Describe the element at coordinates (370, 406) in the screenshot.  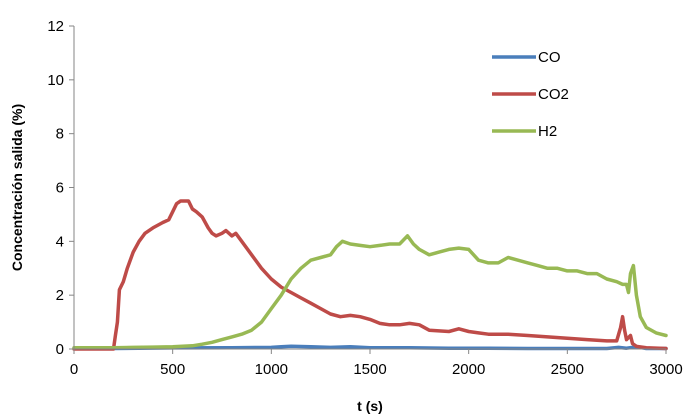
I see `x-axis-title: t (s)` at that location.